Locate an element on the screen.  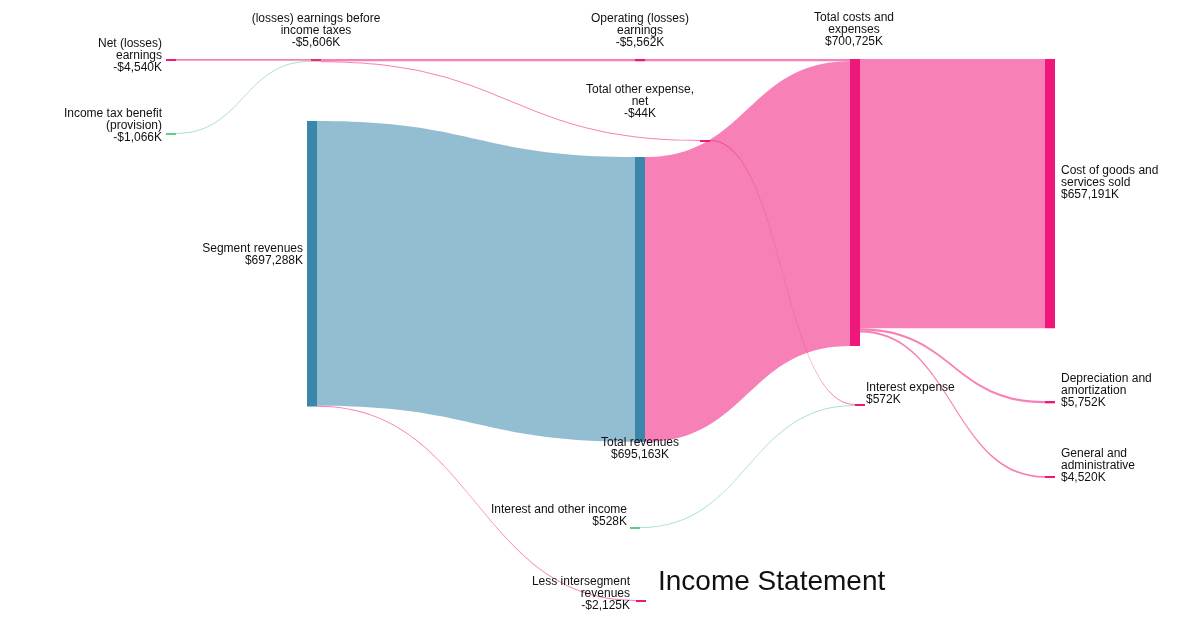
category-label: General and administrative is located at coordinates (1098, 459).